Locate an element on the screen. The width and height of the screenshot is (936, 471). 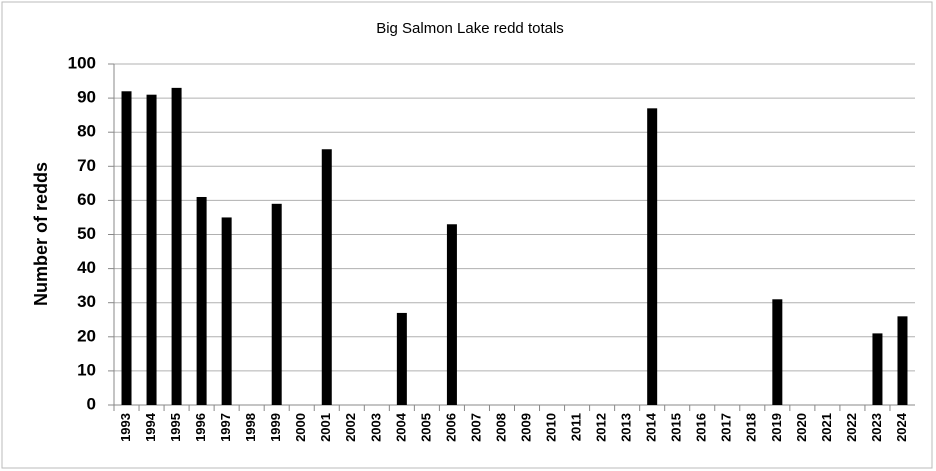
y-tick-label: 10 is located at coordinates (86, 369).